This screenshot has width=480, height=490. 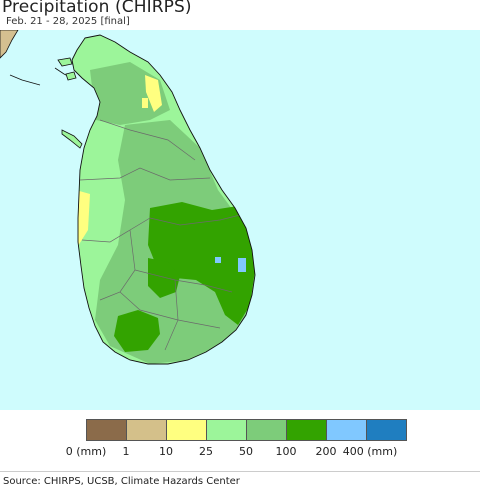 I want to click on mannar-island, so click(x=72, y=139).